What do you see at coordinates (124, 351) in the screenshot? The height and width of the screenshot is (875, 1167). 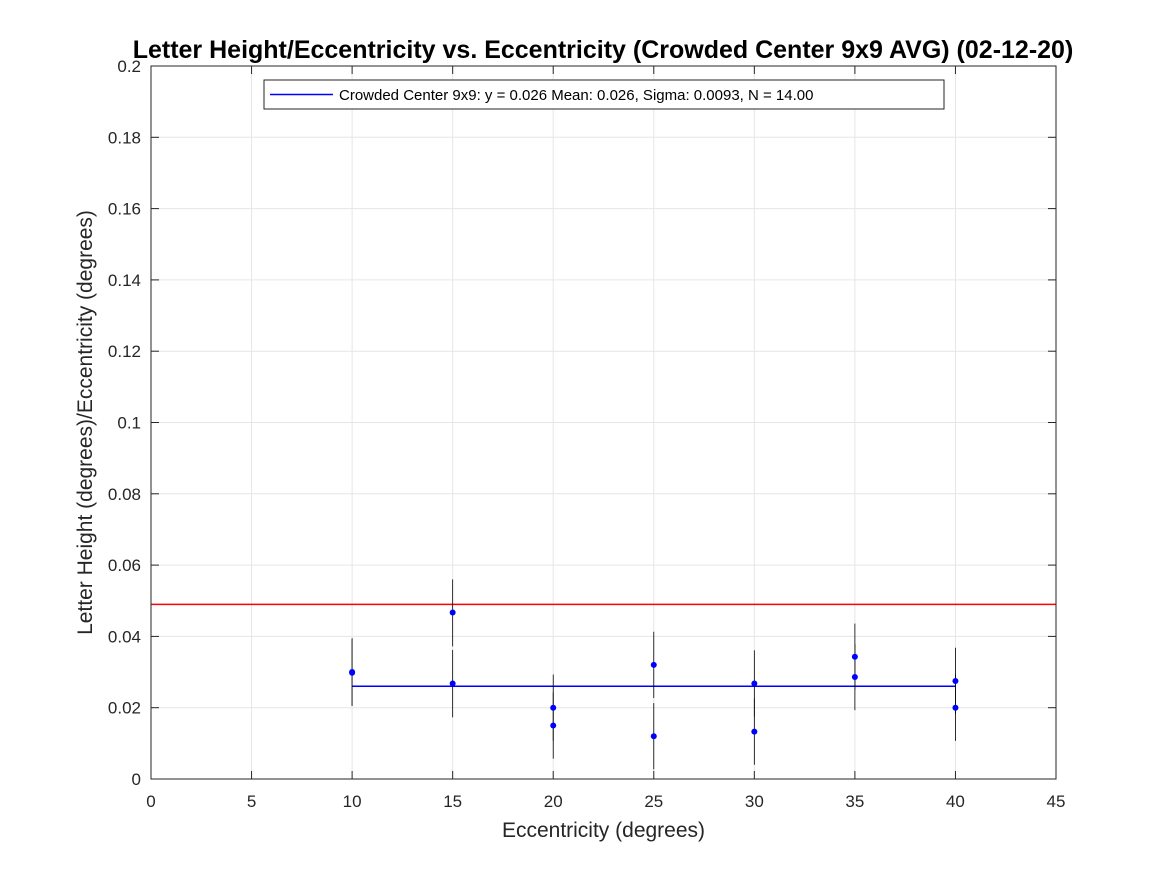 I see `y-tick-label: 0.12` at bounding box center [124, 351].